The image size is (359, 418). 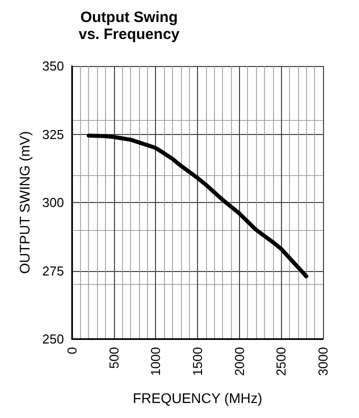 What do you see at coordinates (53, 134) in the screenshot?
I see `y-tick-label: 325` at bounding box center [53, 134].